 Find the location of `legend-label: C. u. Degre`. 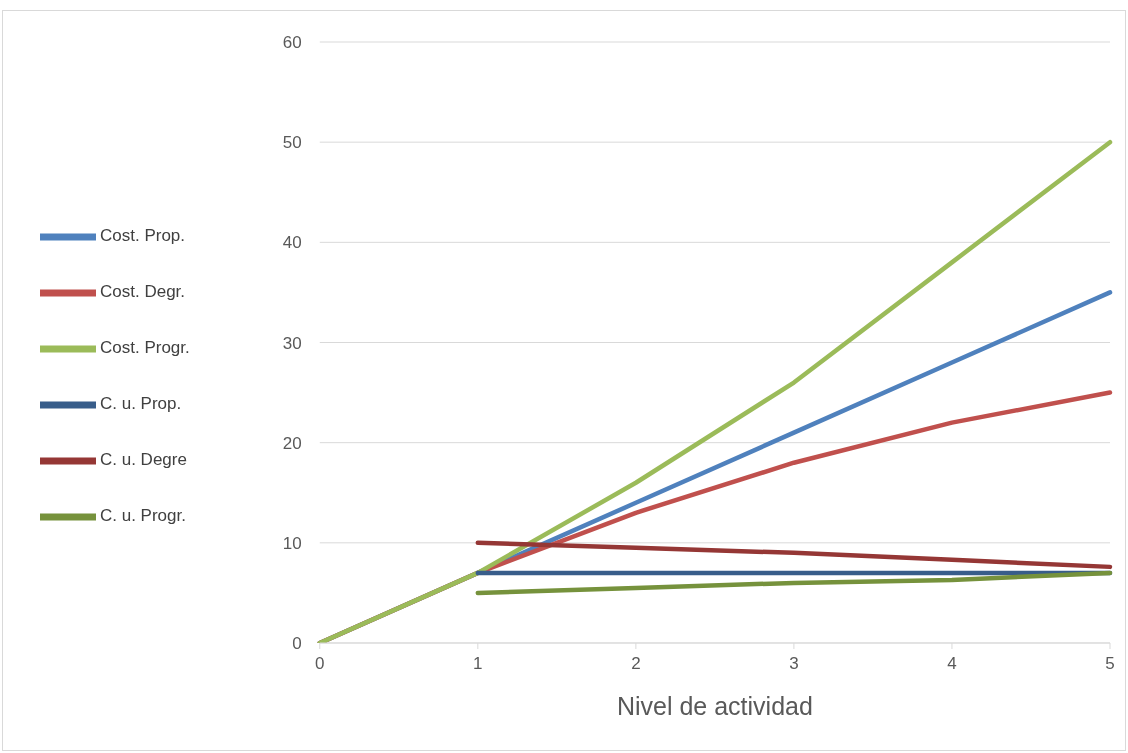

legend-label: C. u. Degre is located at coordinates (143, 459).